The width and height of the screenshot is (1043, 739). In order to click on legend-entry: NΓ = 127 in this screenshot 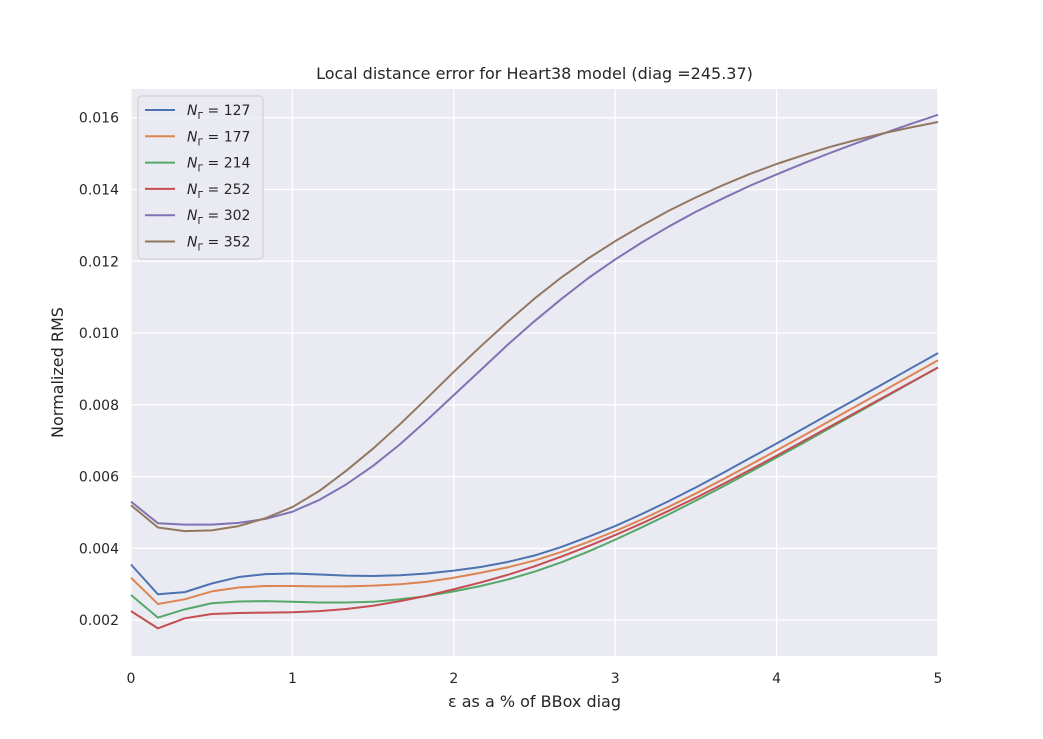, I will do `click(218, 112)`.